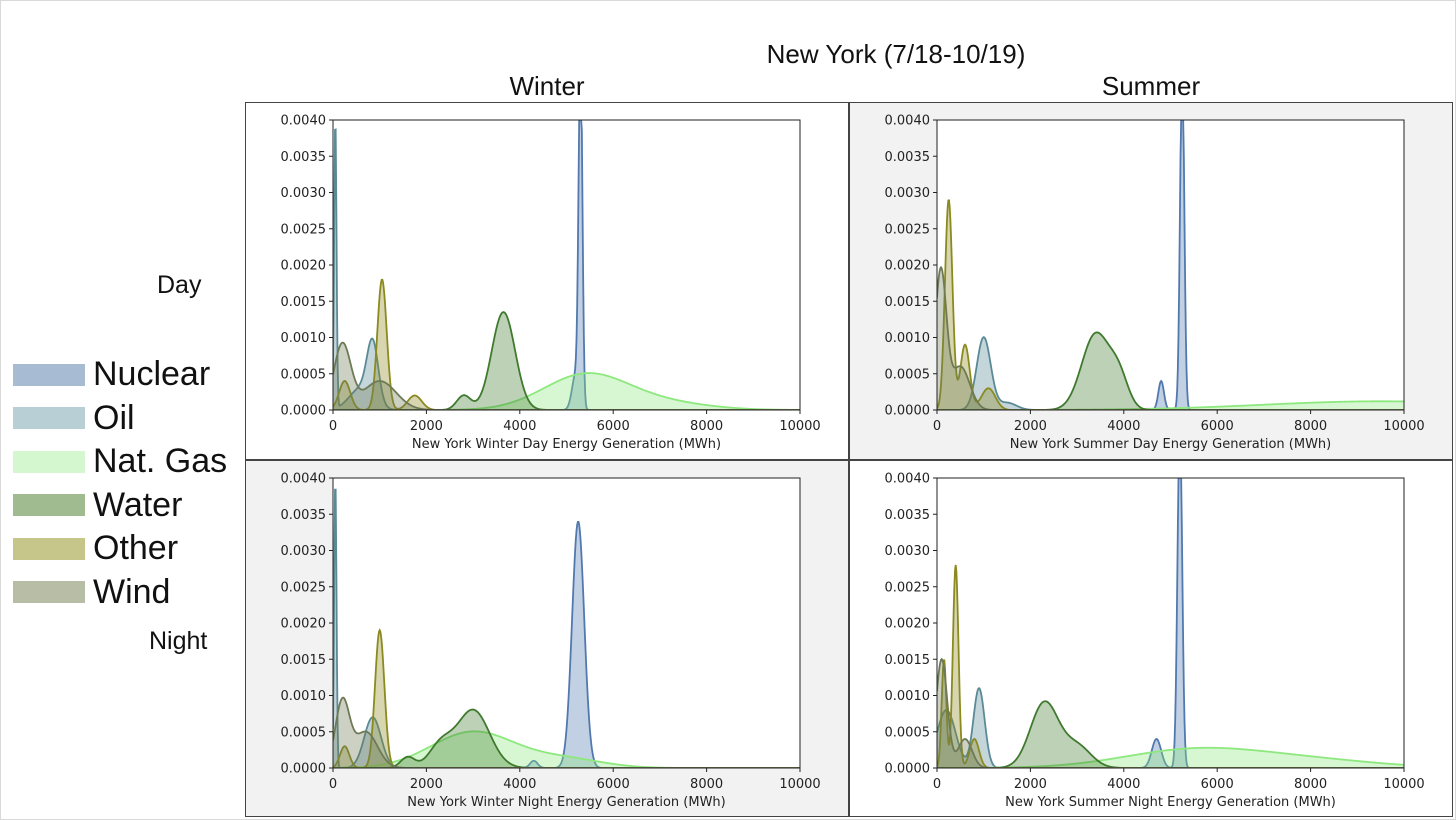 The image size is (1456, 820). I want to click on series-line-wind, so click(566, 375).